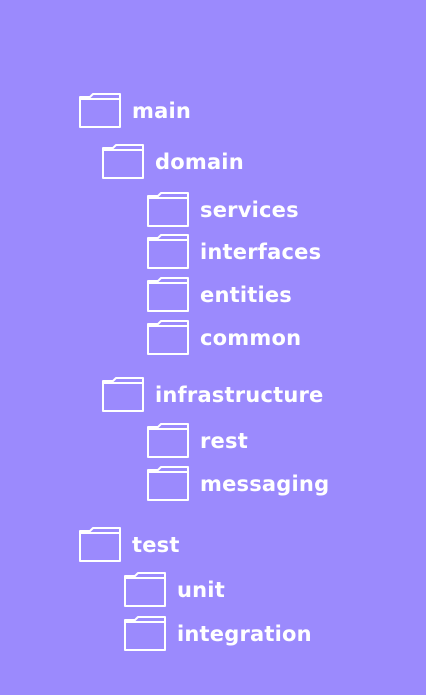  I want to click on tree-node-integration: integration, so click(217, 633).